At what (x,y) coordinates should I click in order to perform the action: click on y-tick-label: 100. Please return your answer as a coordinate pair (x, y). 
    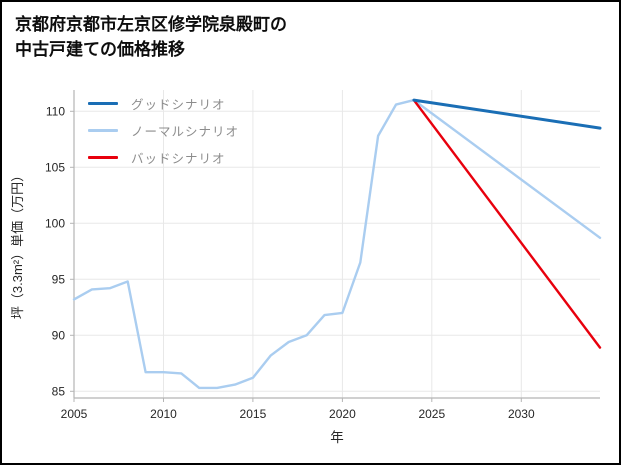
    Looking at the image, I should click on (55, 223).